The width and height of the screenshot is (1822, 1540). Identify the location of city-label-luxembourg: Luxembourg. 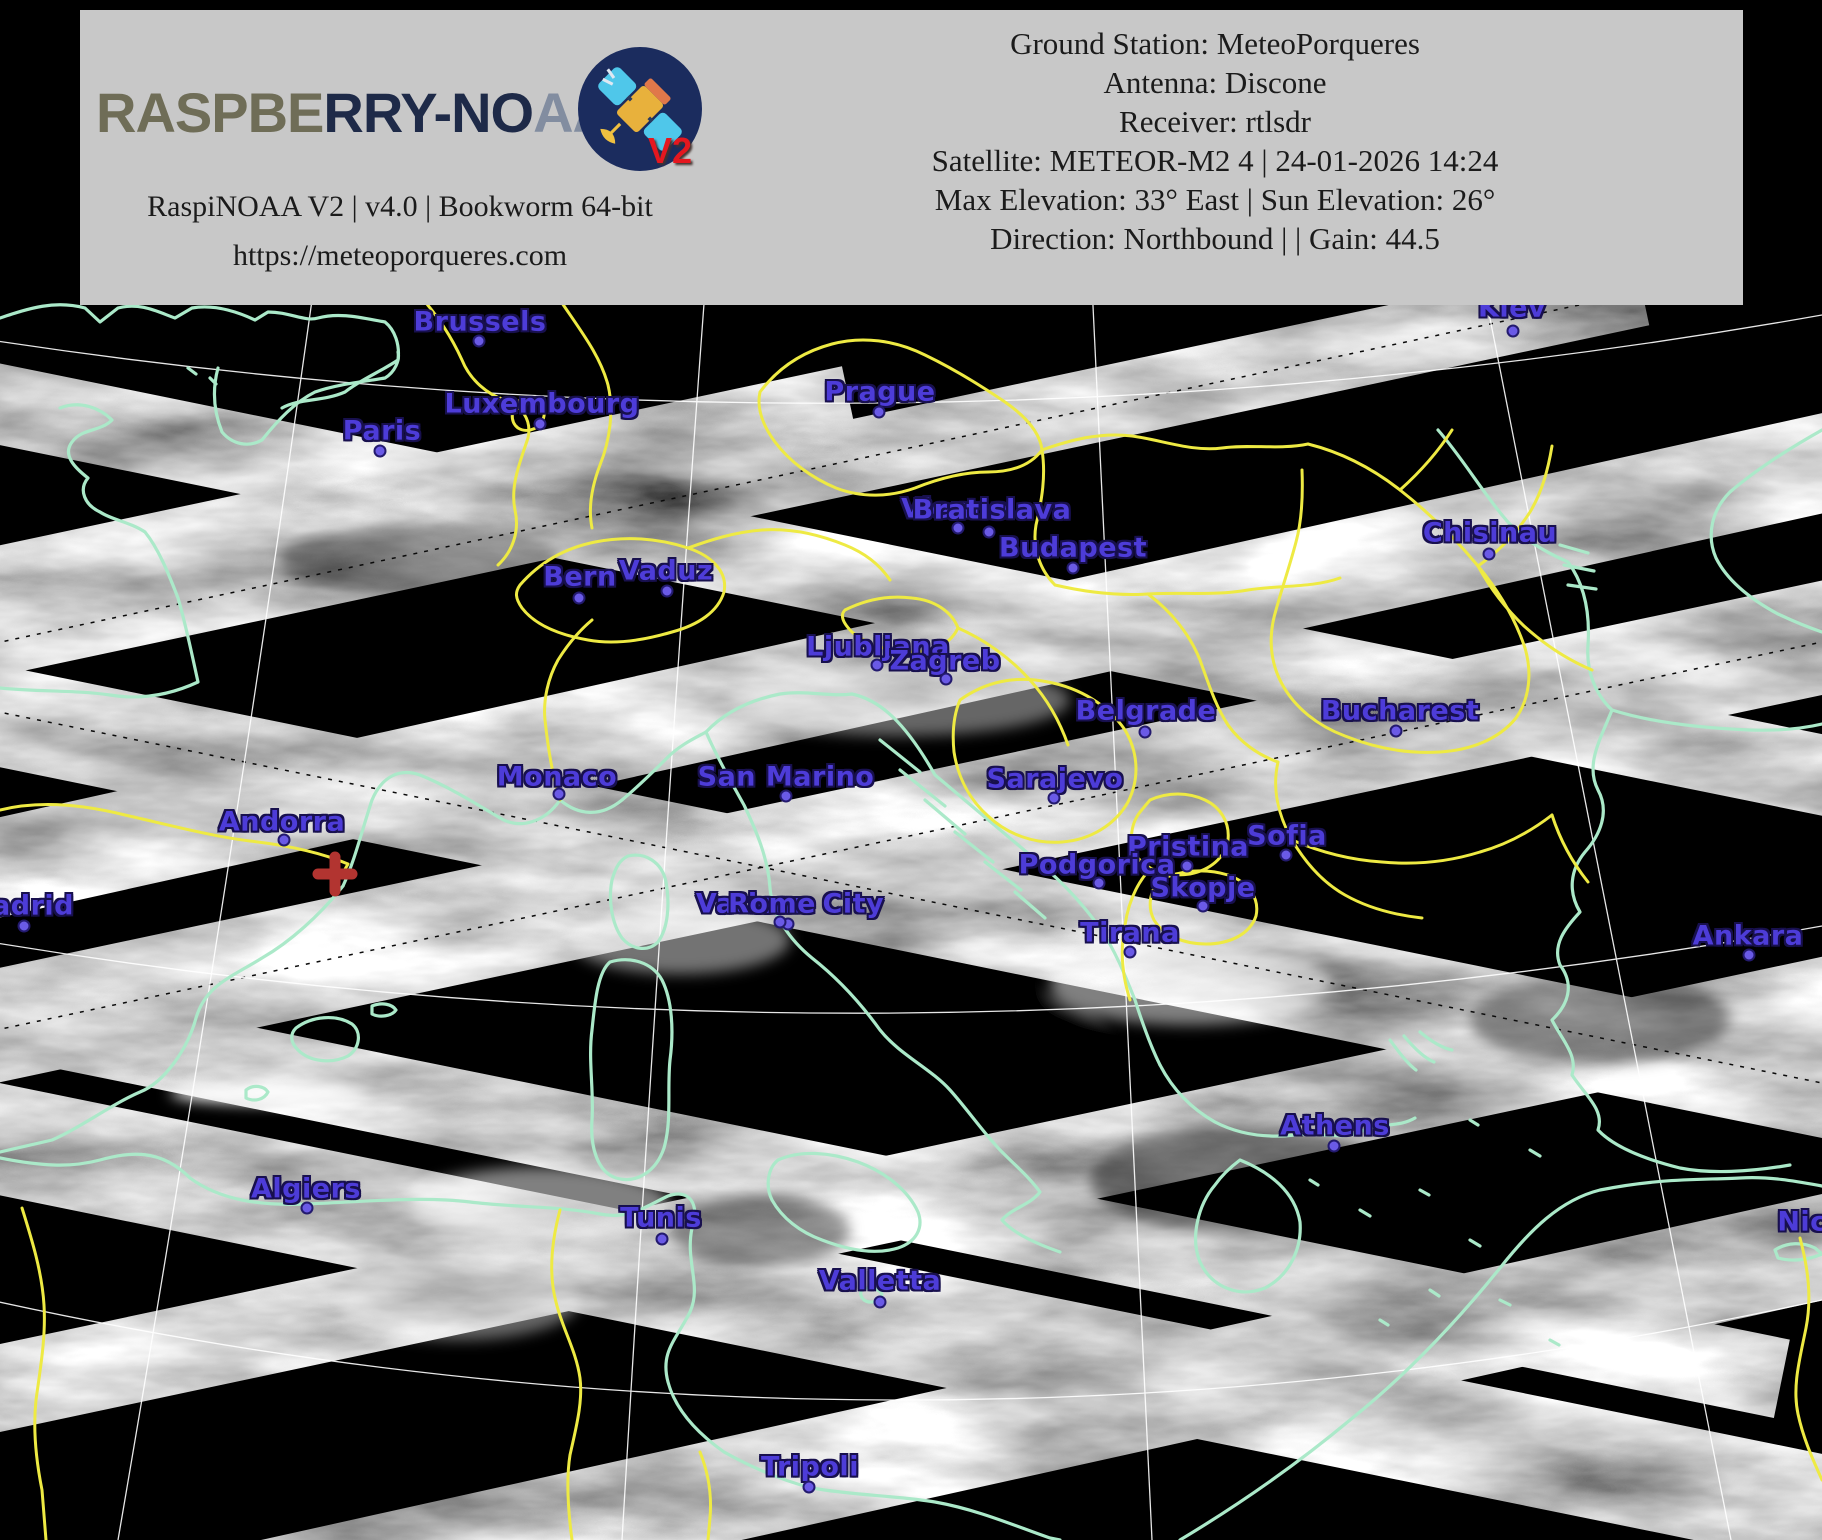
(542, 404).